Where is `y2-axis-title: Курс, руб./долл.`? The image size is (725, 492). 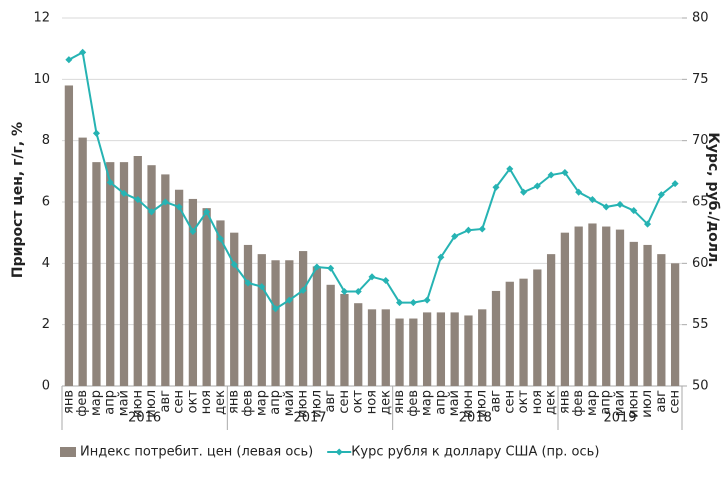
y2-axis-title: Курс, руб./долл. is located at coordinates (713, 199).